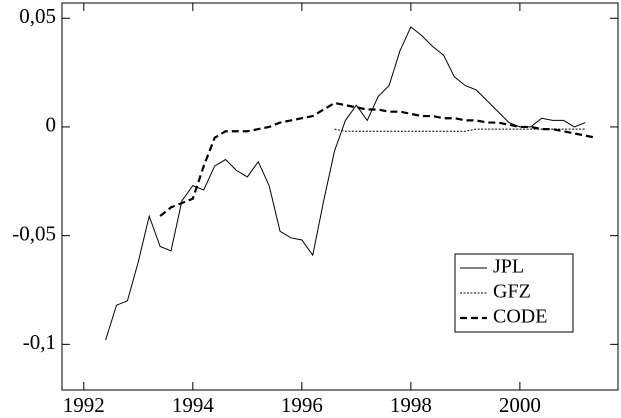 The height and width of the screenshot is (418, 621). What do you see at coordinates (193, 405) in the screenshot?
I see `x-tick-label: 1994` at bounding box center [193, 405].